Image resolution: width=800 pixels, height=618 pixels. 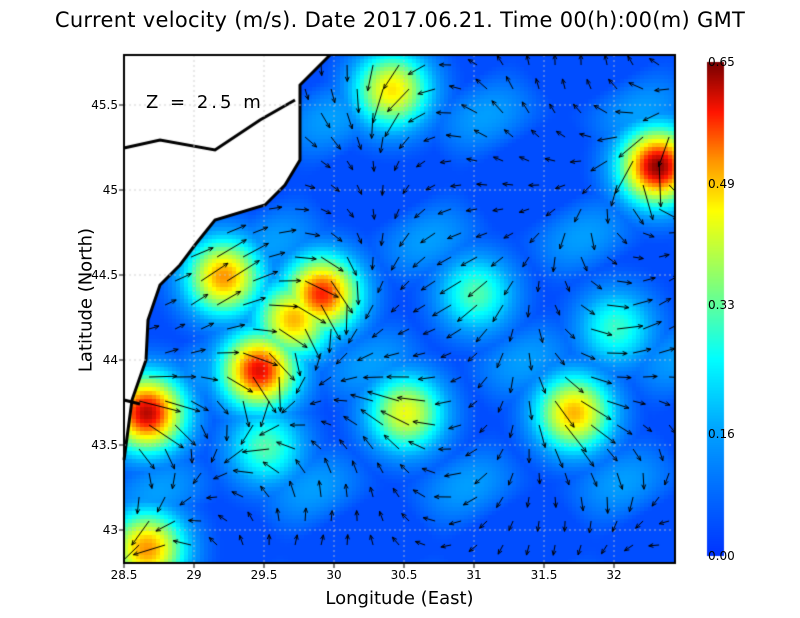 What do you see at coordinates (544, 575) in the screenshot?
I see `x-tick-label: 31.5` at bounding box center [544, 575].